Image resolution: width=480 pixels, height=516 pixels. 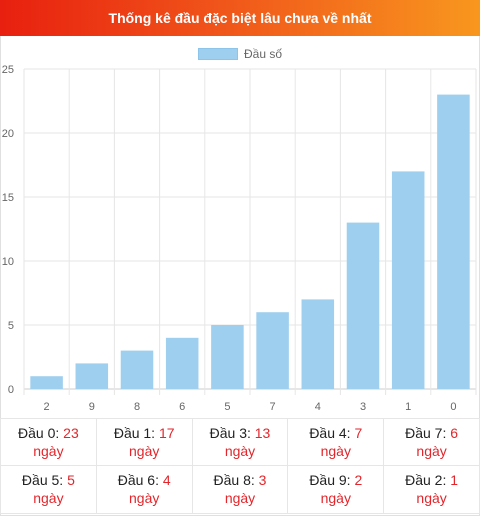 What do you see at coordinates (408, 407) in the screenshot?
I see `x-tick-label: 1` at bounding box center [408, 407].